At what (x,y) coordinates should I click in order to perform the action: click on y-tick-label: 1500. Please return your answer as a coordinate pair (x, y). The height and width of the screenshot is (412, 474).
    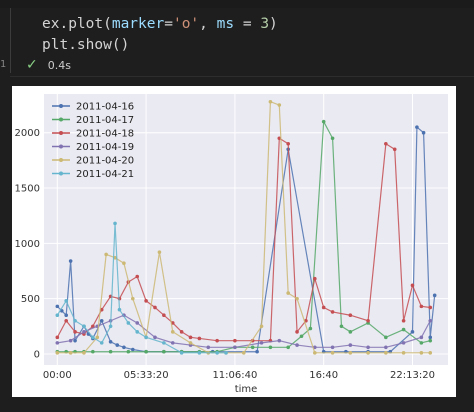
    Looking at the image, I should click on (27, 189).